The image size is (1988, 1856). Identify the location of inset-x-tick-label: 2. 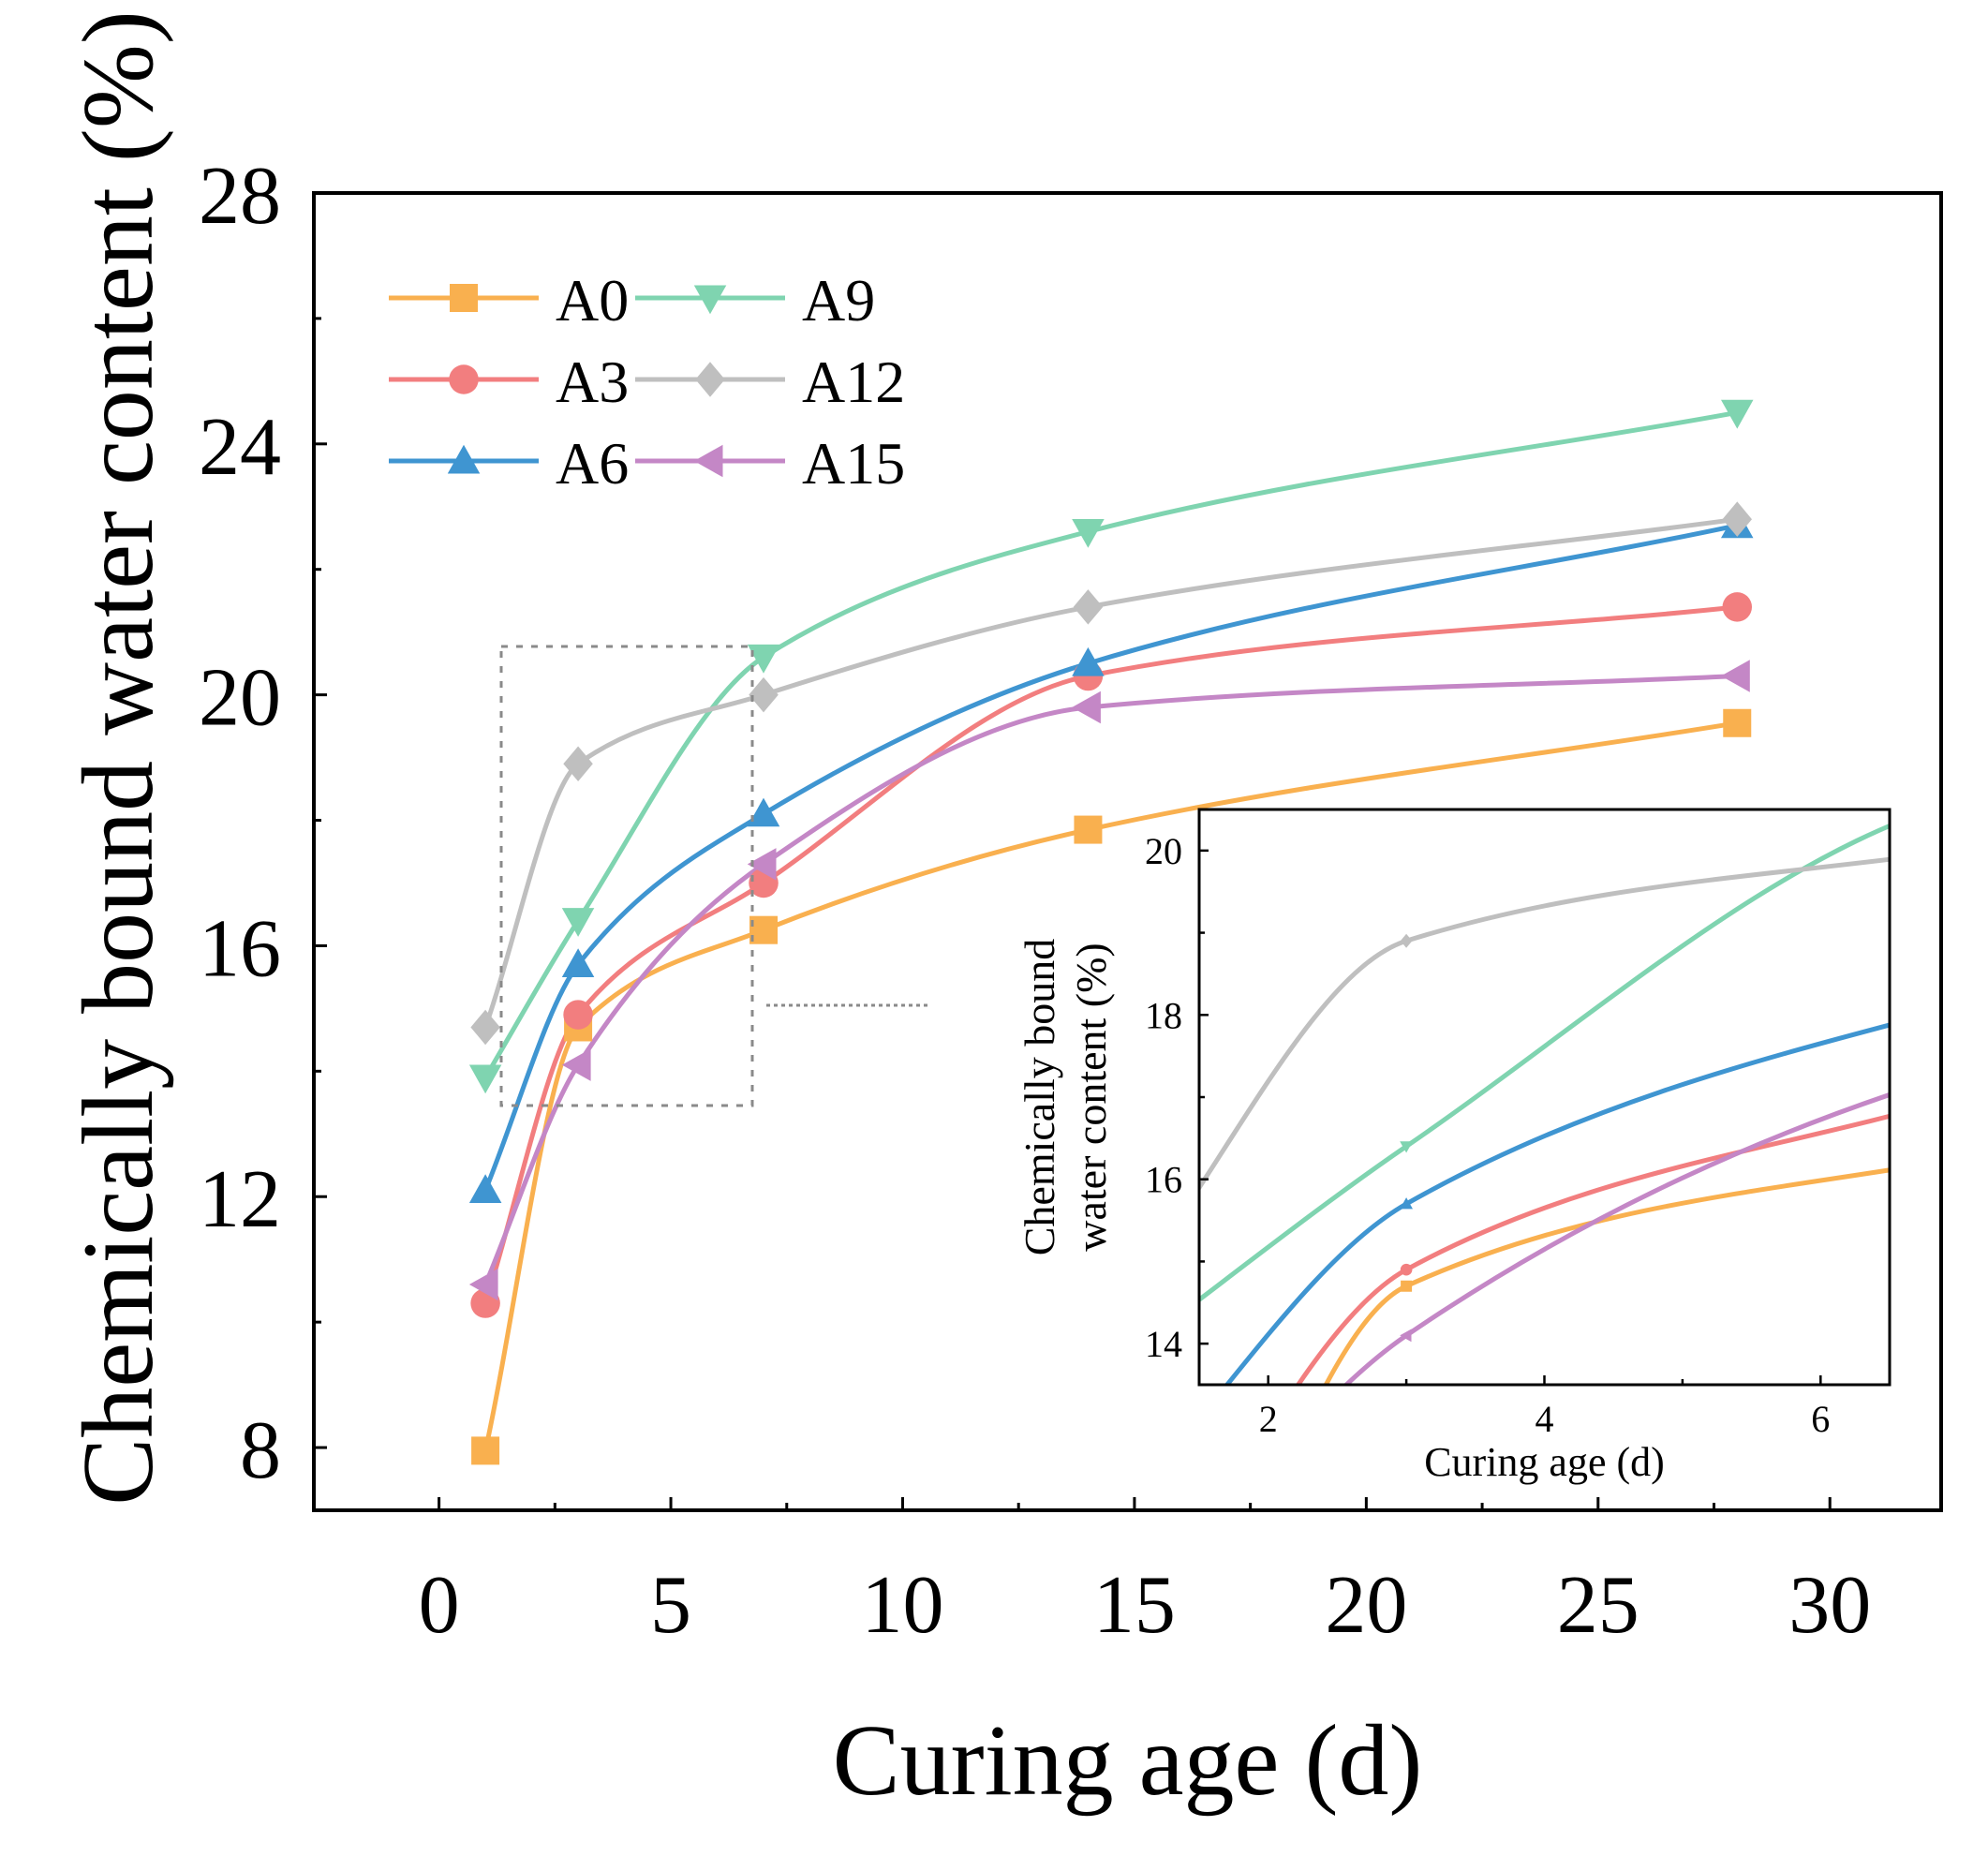
(1268, 1419).